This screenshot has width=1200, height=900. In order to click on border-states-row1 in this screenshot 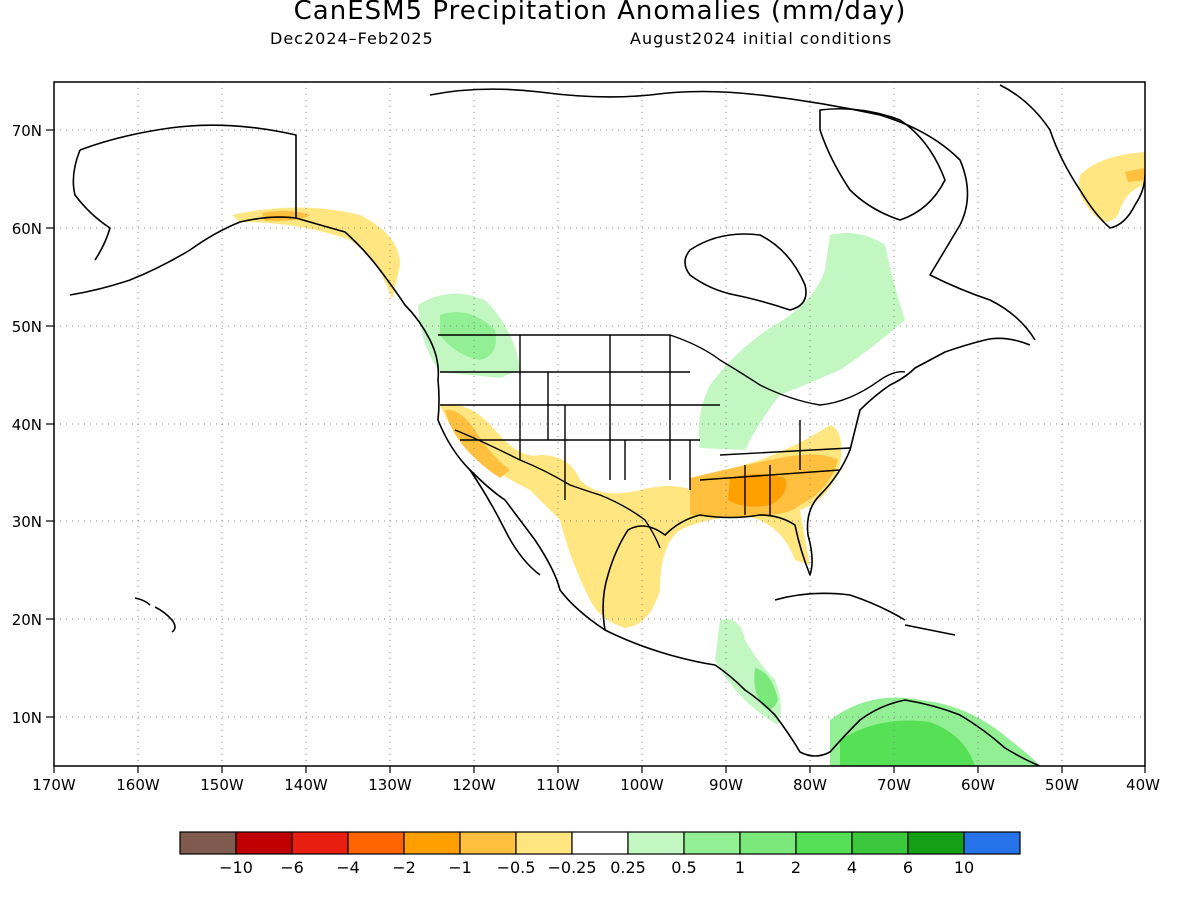, I will do `click(565, 407)`.